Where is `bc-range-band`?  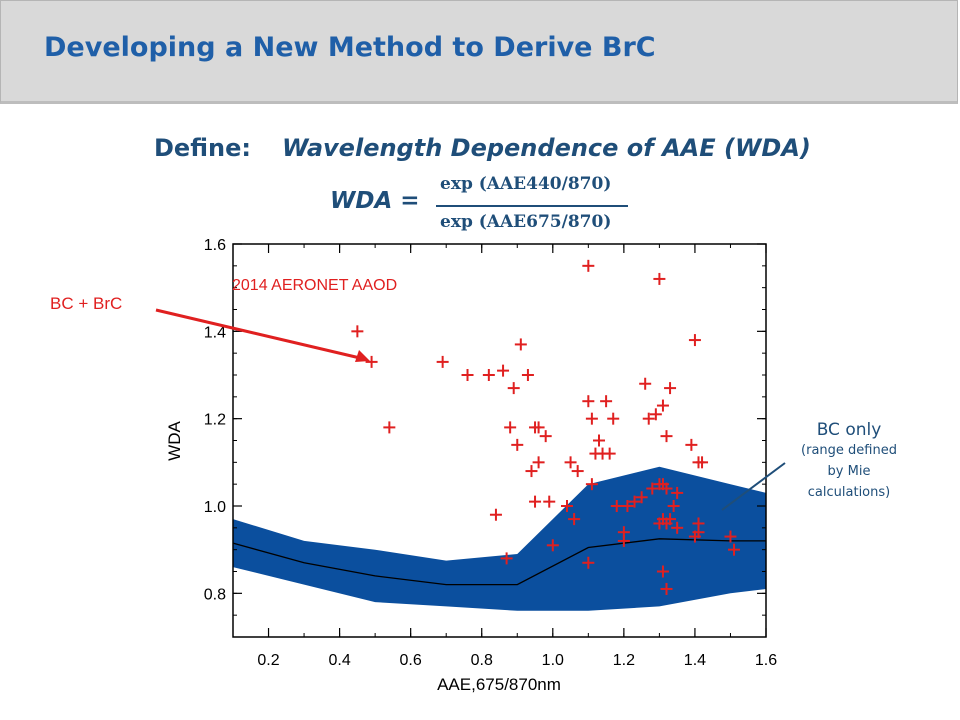
bc-range-band is located at coordinates (499, 538).